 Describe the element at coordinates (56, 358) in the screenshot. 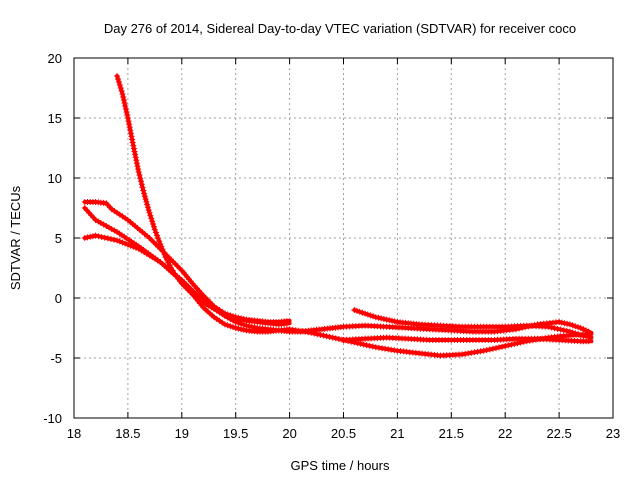

I see `y-tick-label: -5` at that location.